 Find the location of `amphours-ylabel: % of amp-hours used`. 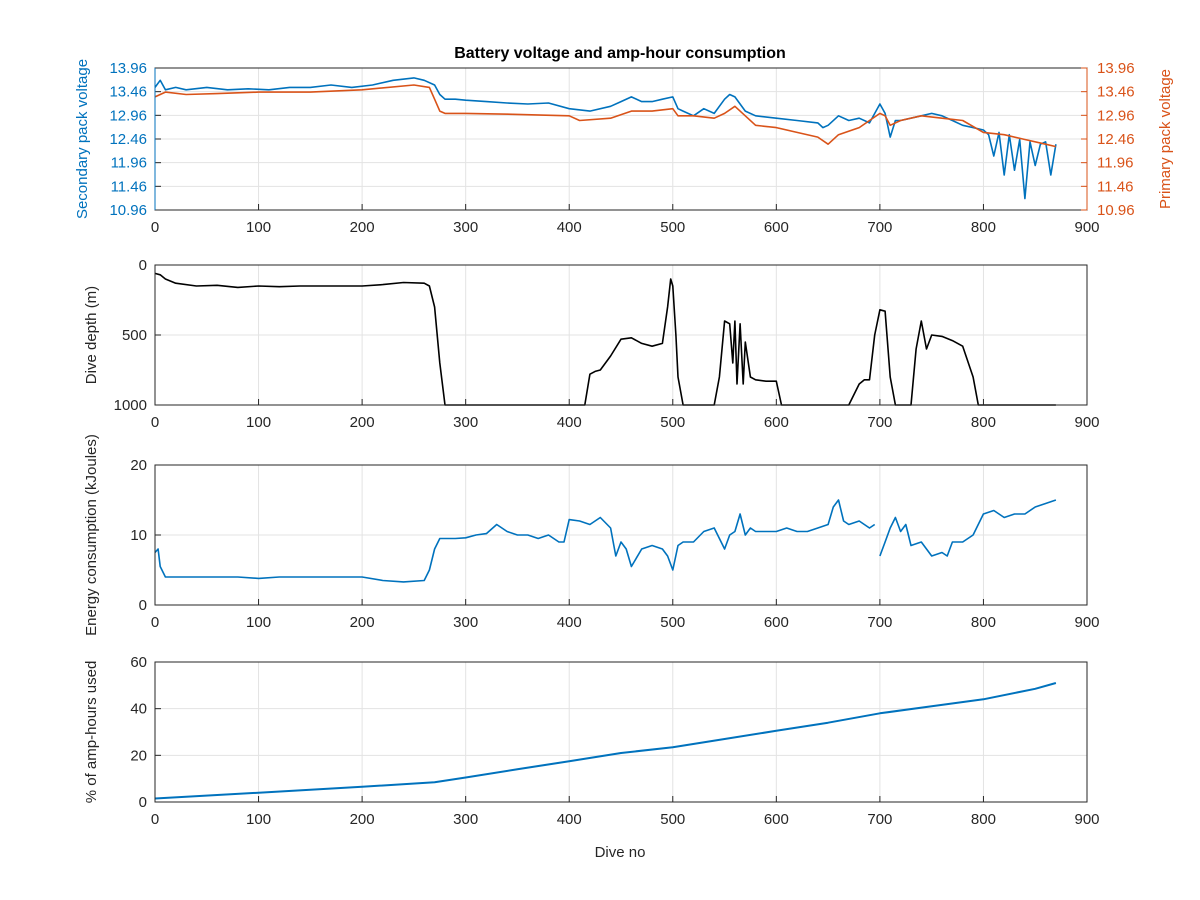

amphours-ylabel: % of amp-hours used is located at coordinates (91, 732).